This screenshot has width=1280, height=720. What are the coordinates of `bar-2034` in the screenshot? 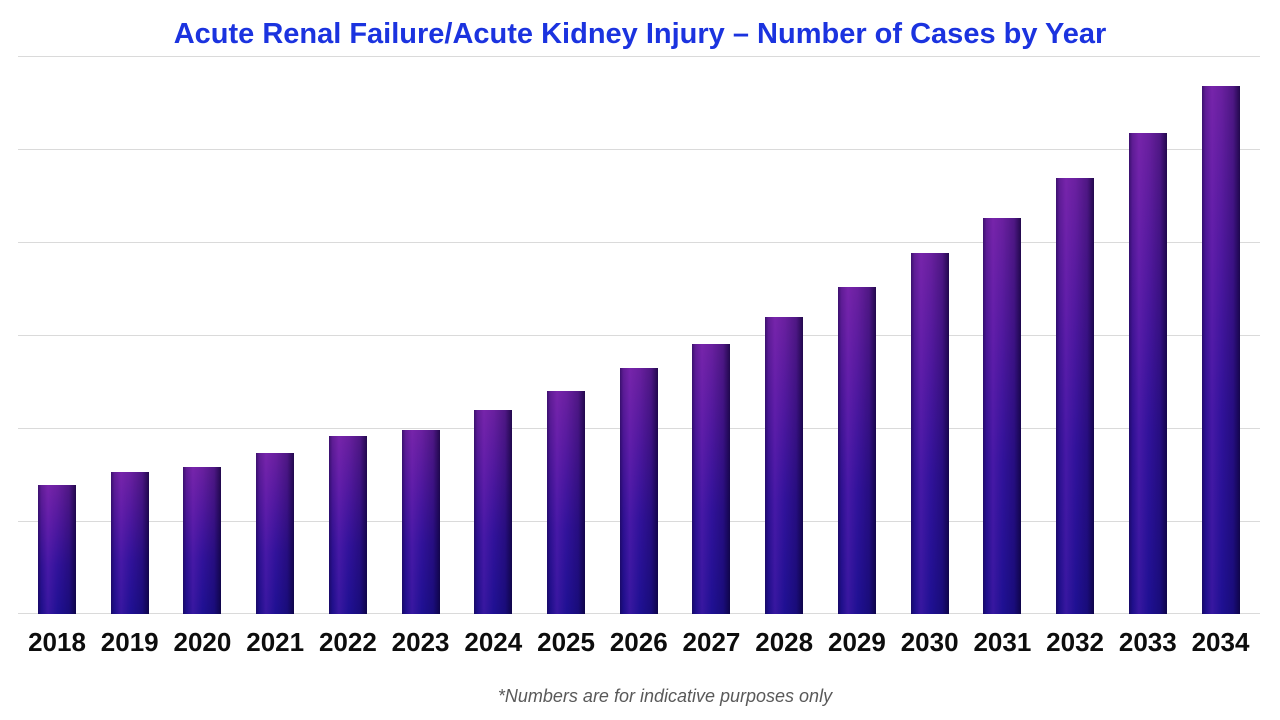 It's located at (1220, 349).